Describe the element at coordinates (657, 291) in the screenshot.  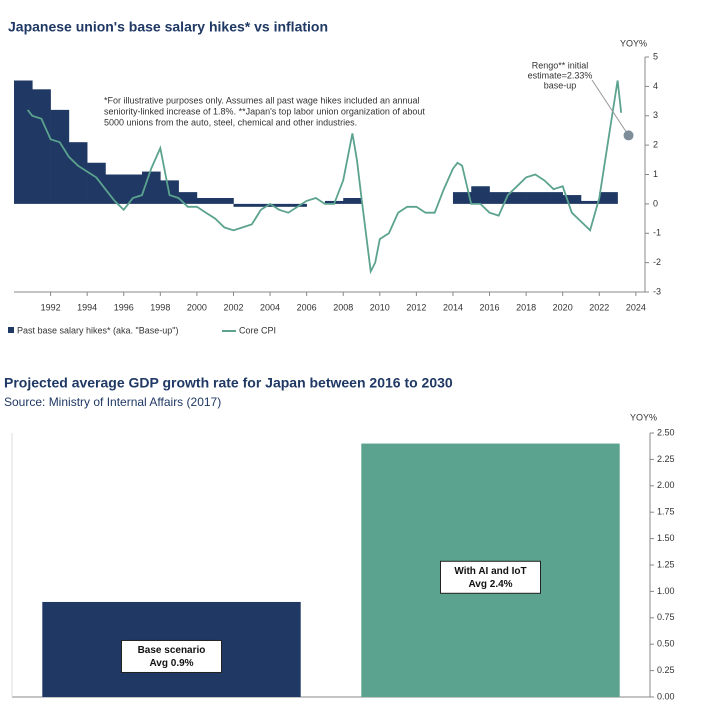
I see `y-tick-label: -3` at that location.